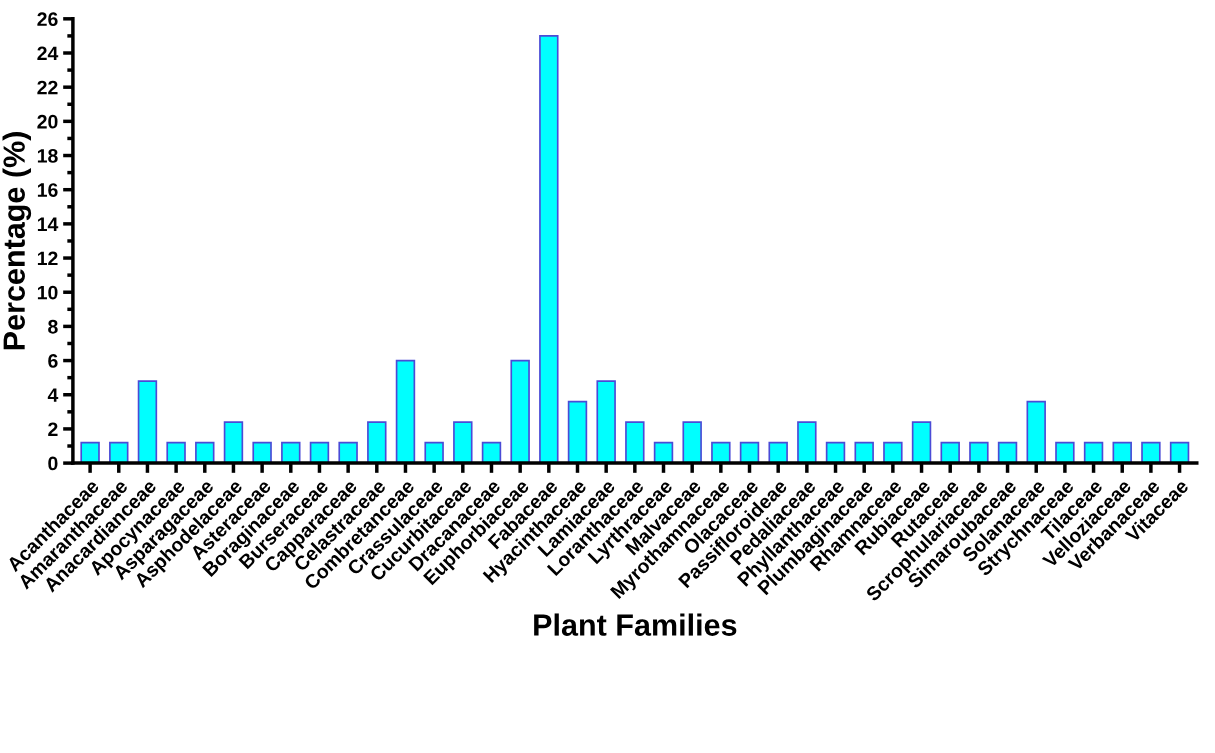  Describe the element at coordinates (47, 121) in the screenshot. I see `y-tick-label: 20` at that location.